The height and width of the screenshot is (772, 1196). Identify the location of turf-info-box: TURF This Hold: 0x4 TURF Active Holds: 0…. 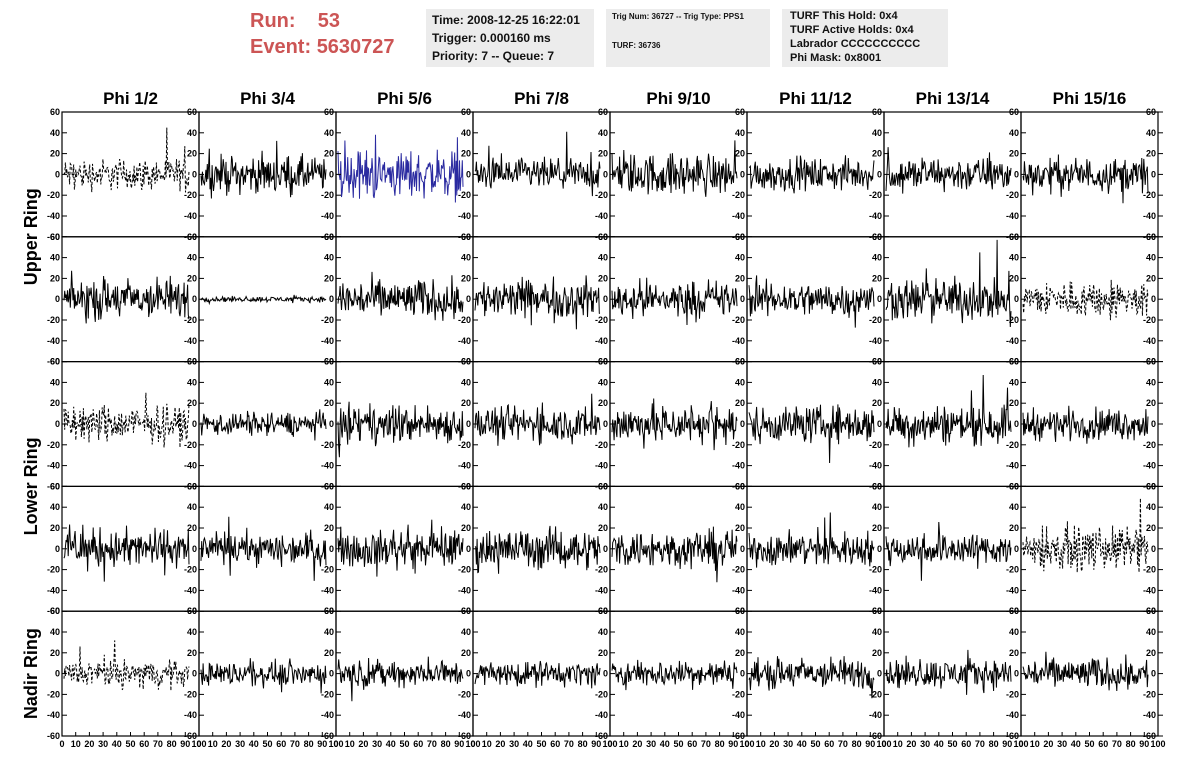
(865, 38).